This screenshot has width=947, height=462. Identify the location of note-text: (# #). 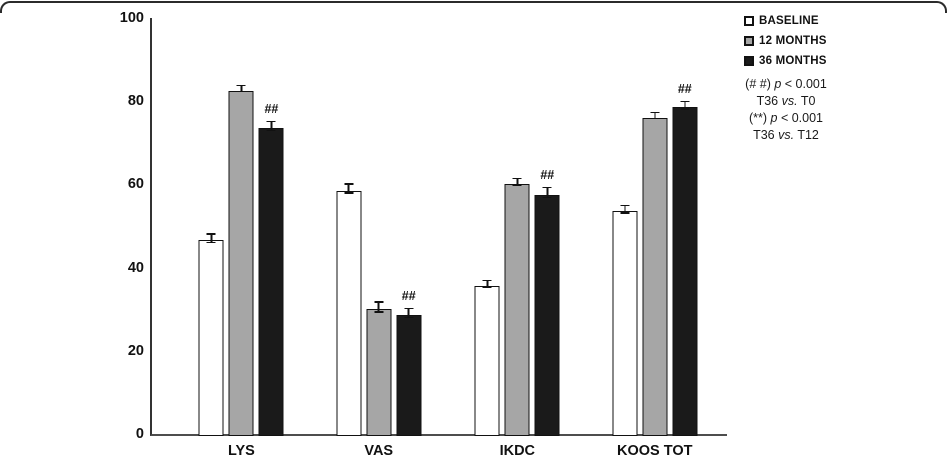
(760, 84).